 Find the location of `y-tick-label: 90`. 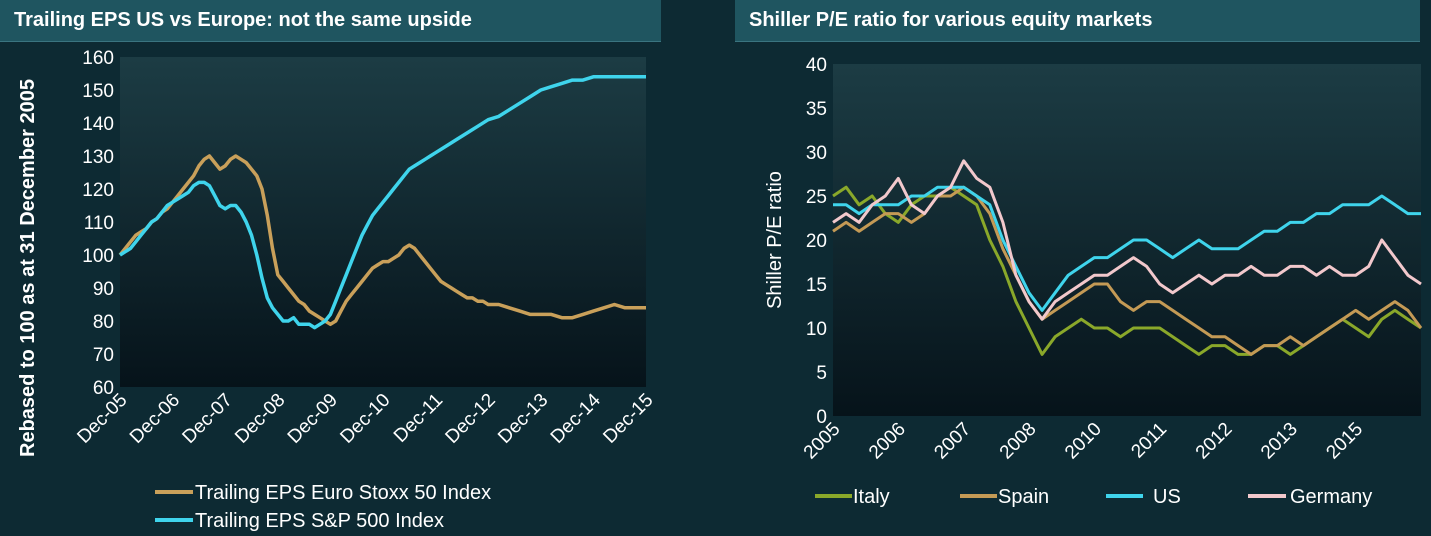

y-tick-label: 90 is located at coordinates (103, 289).